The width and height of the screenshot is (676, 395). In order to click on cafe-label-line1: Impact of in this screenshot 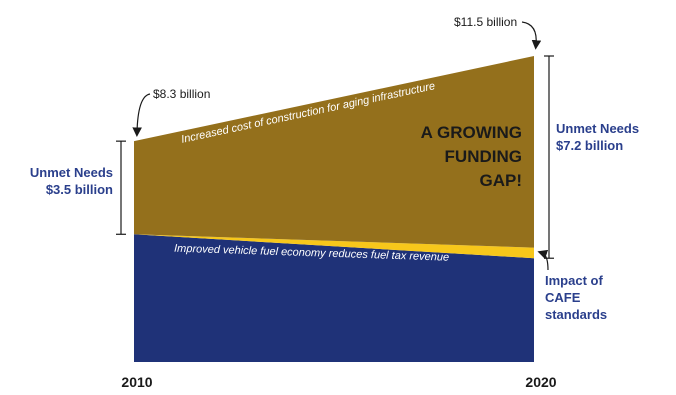, I will do `click(574, 280)`.